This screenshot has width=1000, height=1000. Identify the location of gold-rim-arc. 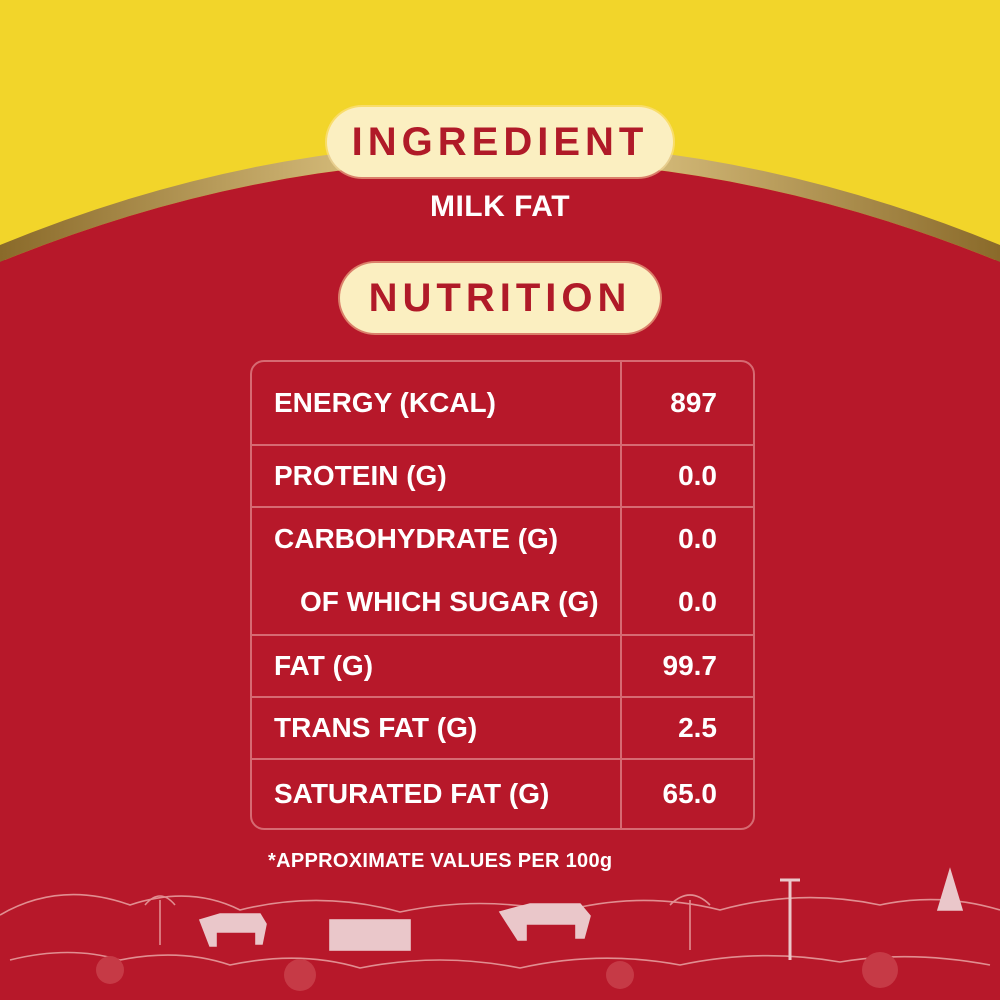
(500, 202).